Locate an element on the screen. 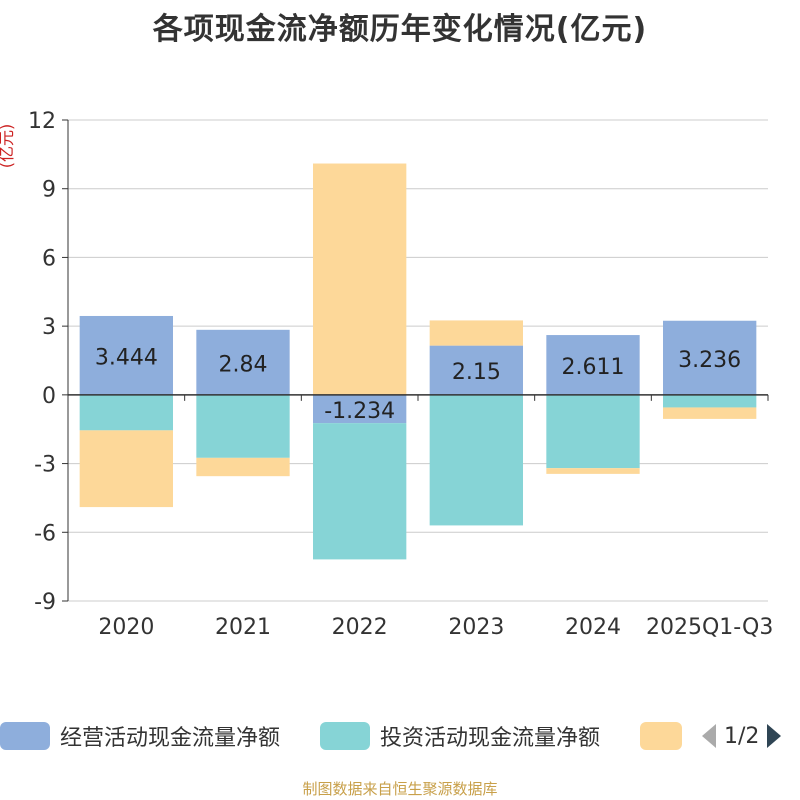  y-tick-label: -9 is located at coordinates (45, 602).